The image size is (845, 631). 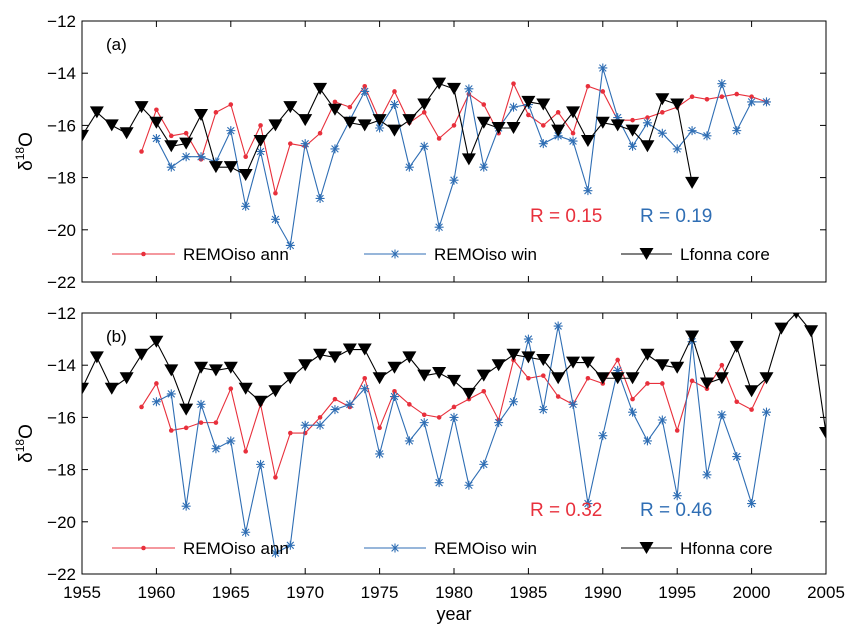 What do you see at coordinates (752, 592) in the screenshot?
I see `x-tick-label: 2000` at bounding box center [752, 592].